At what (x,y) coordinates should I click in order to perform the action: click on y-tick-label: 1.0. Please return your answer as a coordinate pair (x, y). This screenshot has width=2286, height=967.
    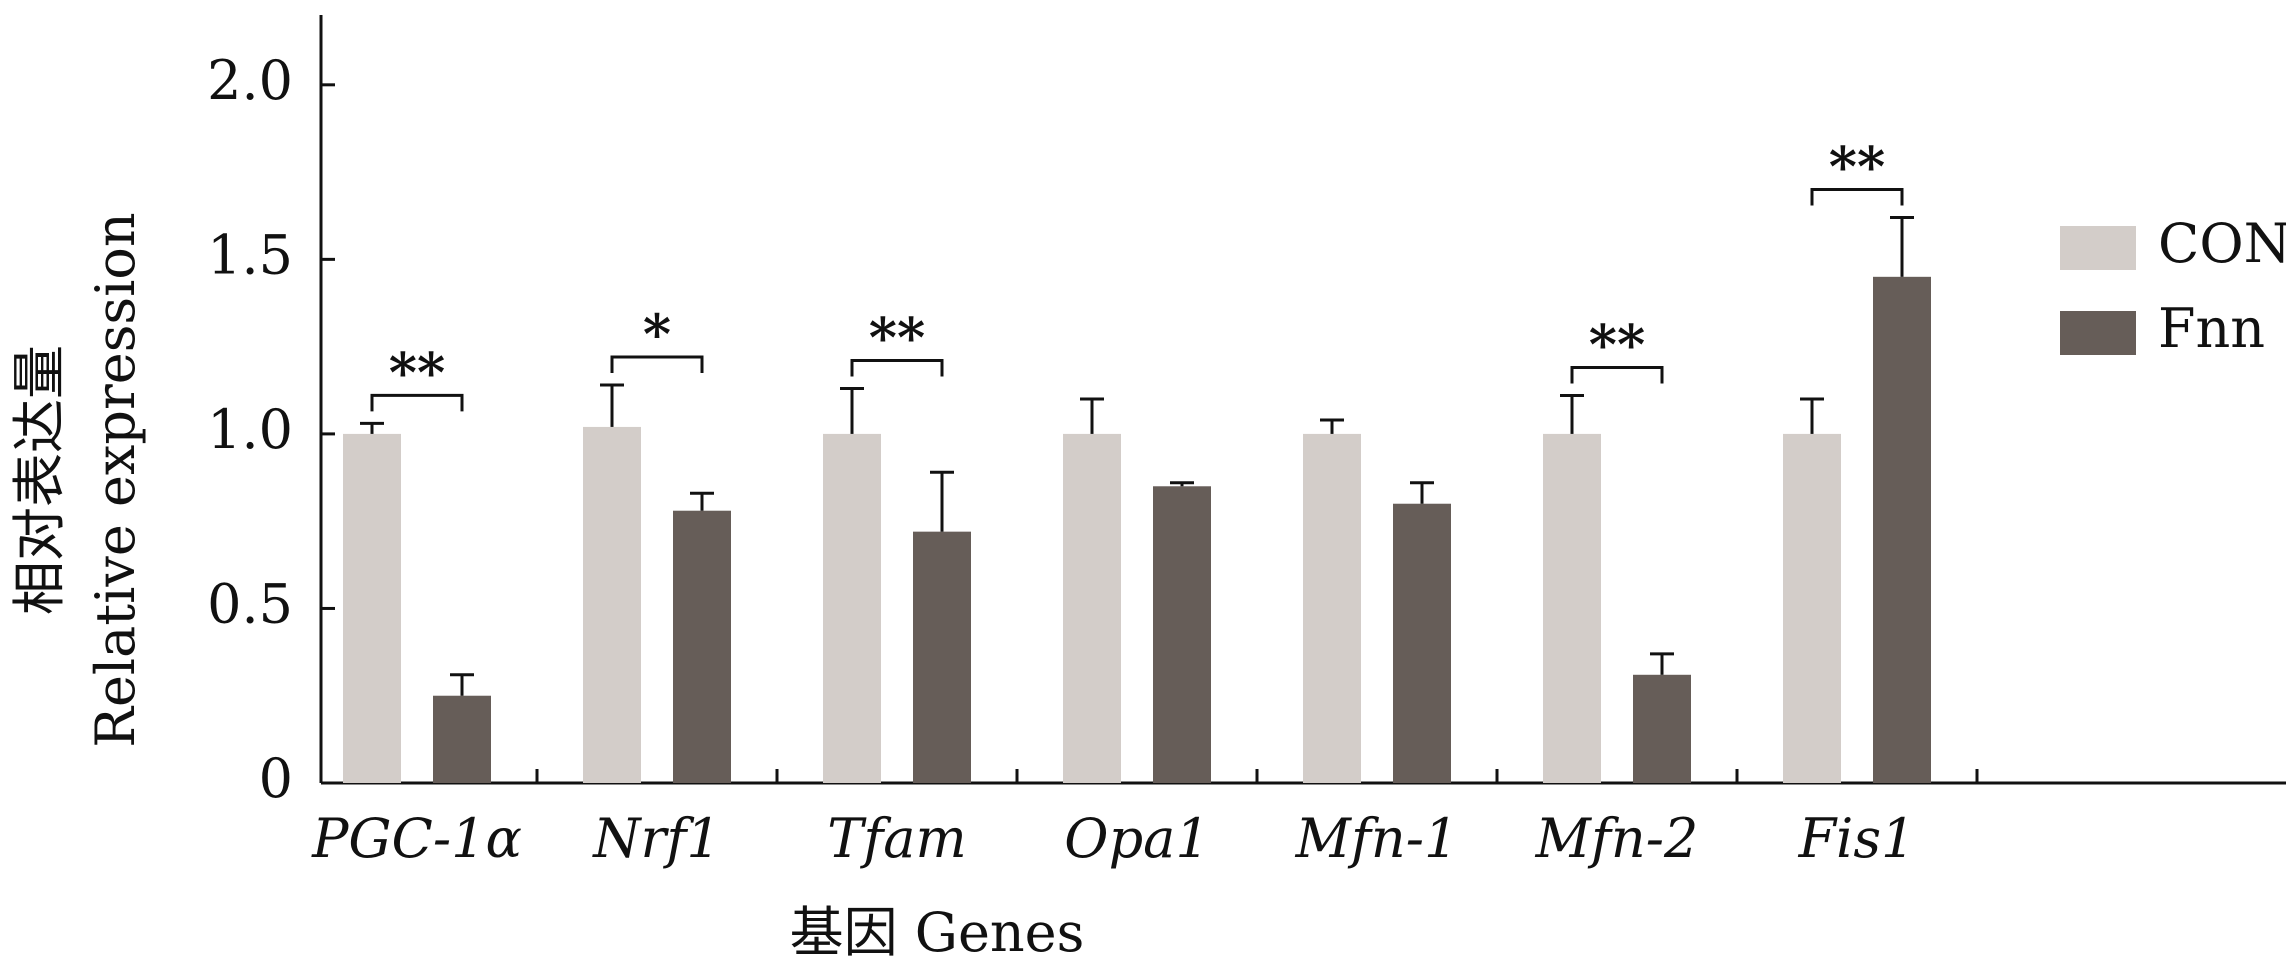
    Looking at the image, I should click on (250, 429).